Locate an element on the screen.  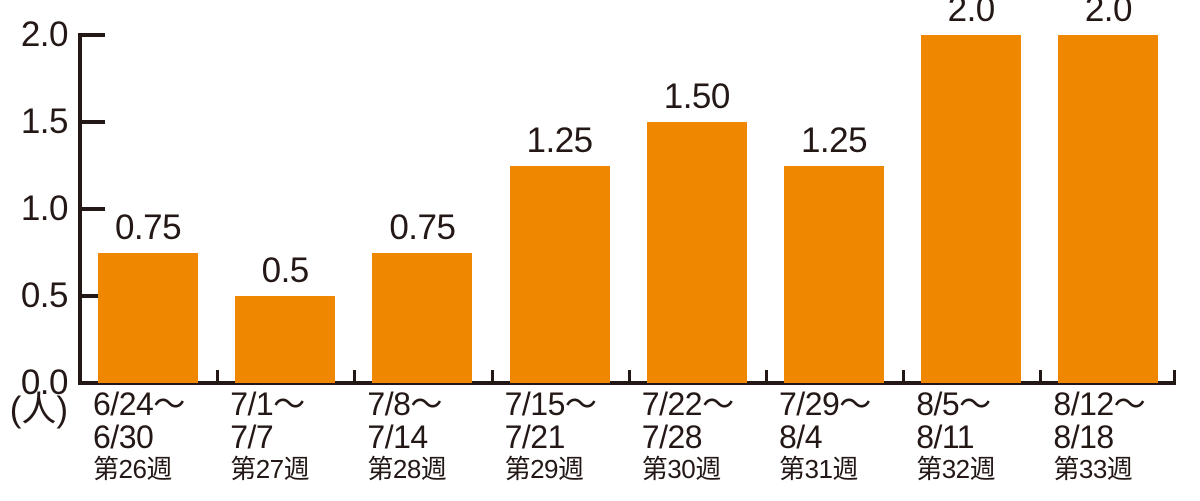
category-range-from: 7/1〜 is located at coordinates (267, 404).